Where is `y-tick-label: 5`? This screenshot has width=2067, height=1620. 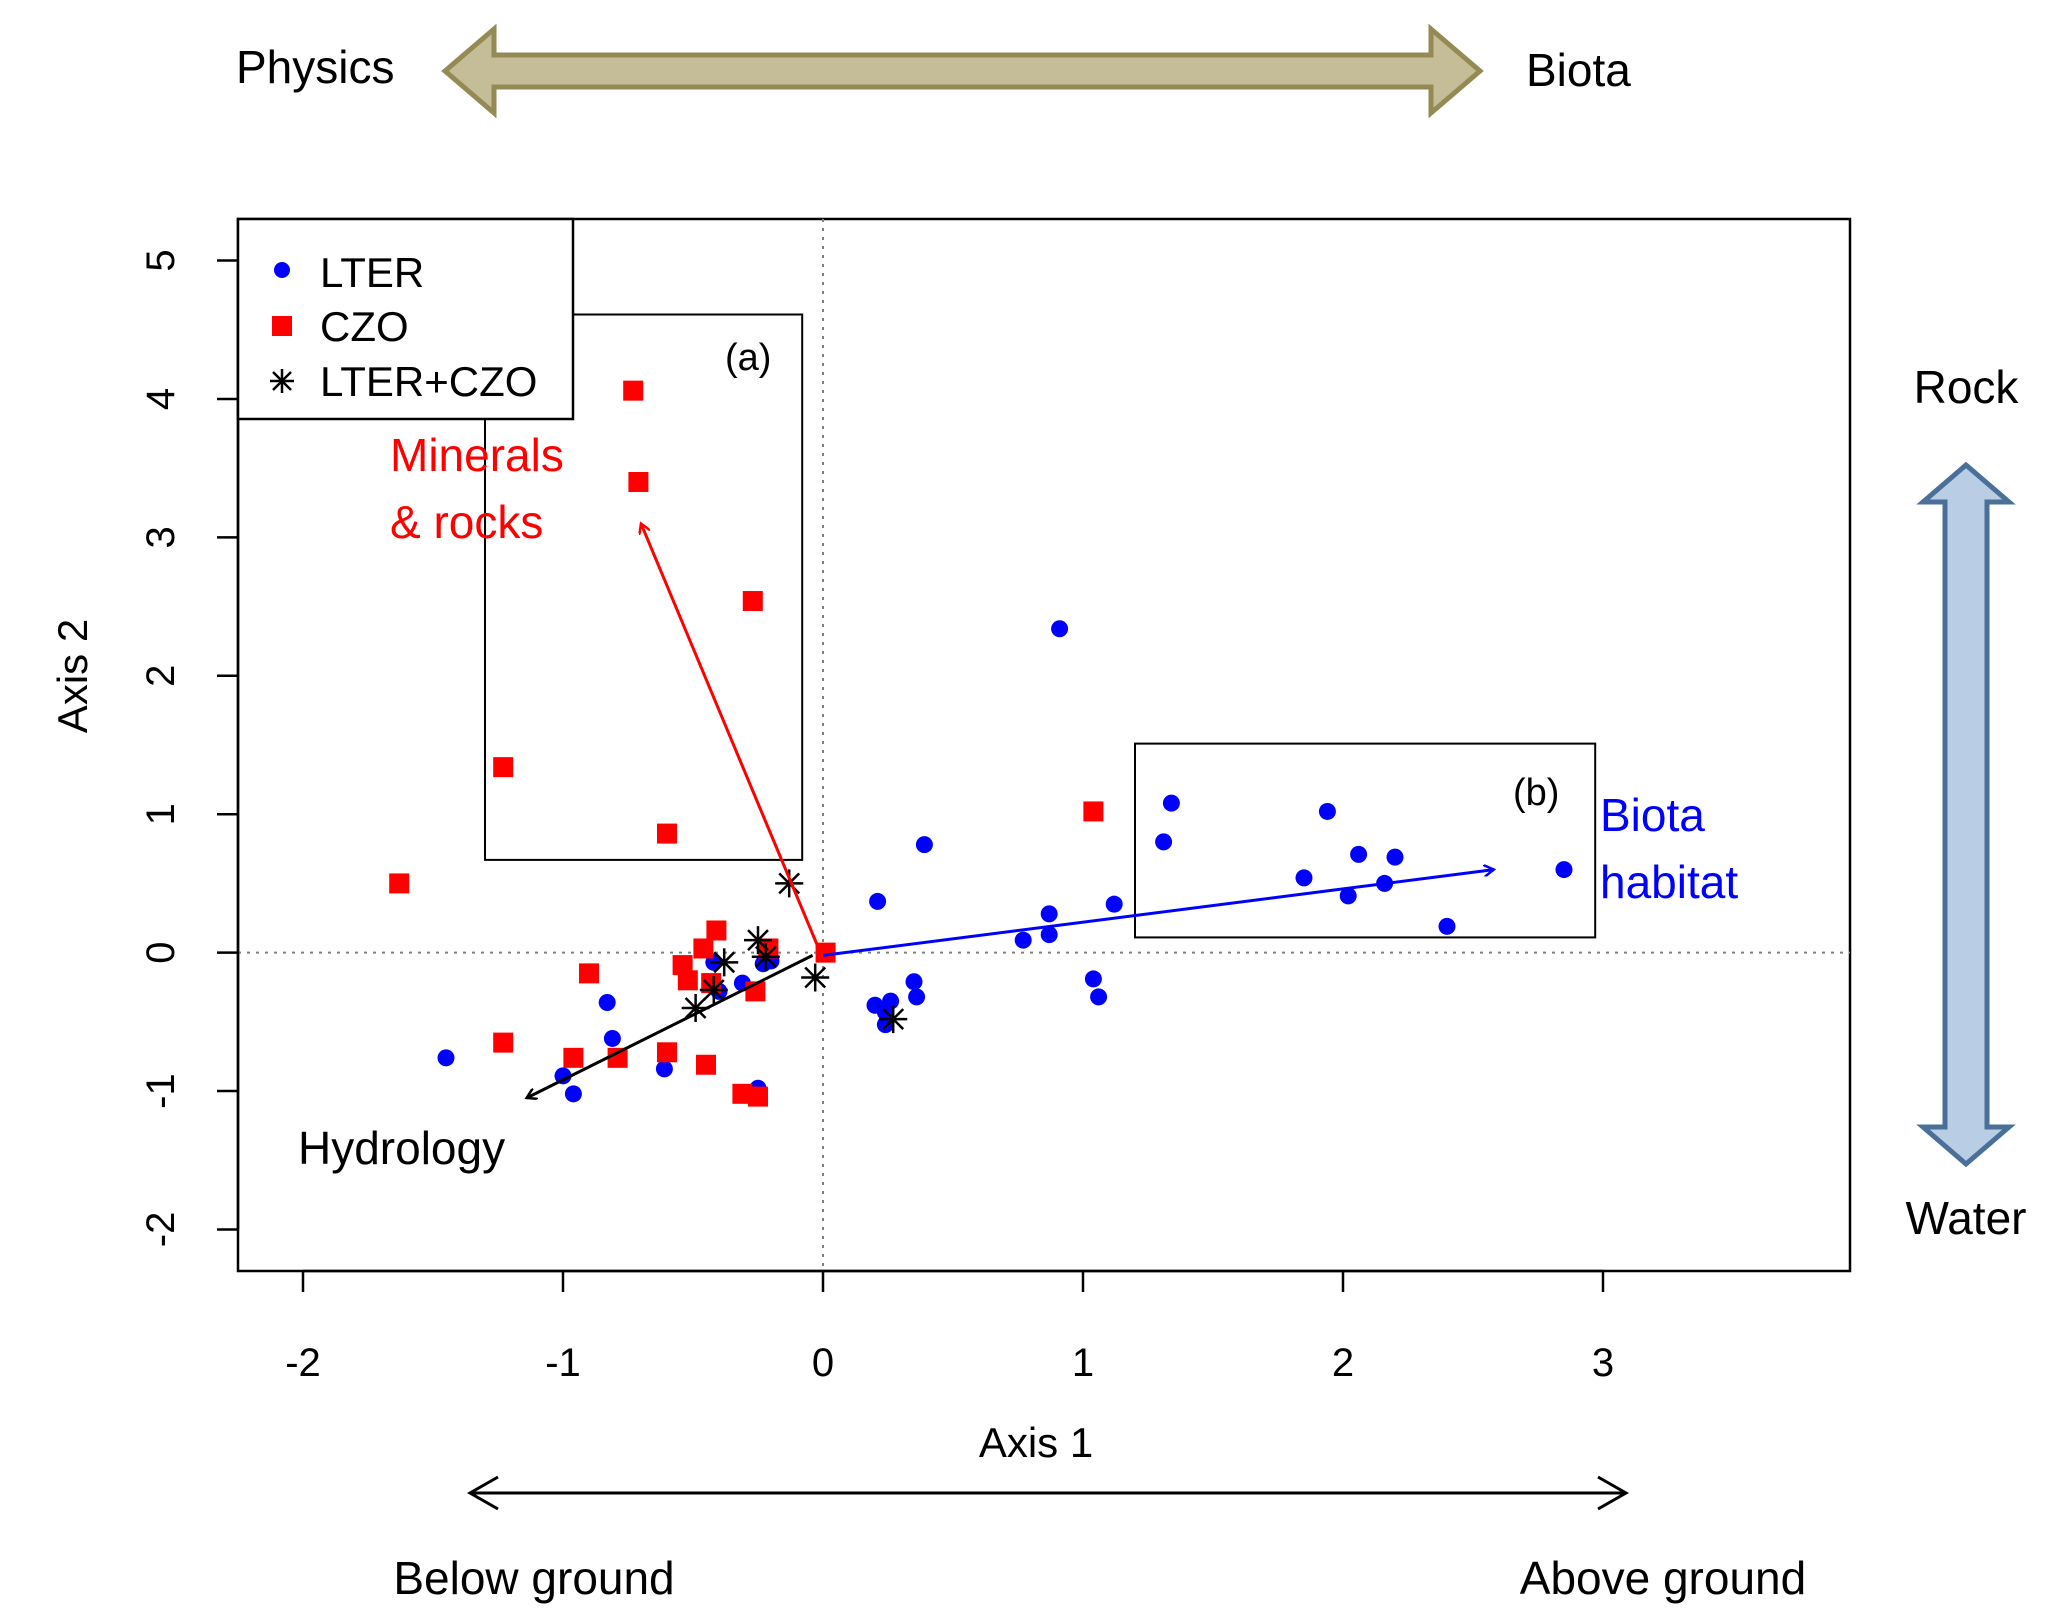 y-tick-label: 5 is located at coordinates (161, 260).